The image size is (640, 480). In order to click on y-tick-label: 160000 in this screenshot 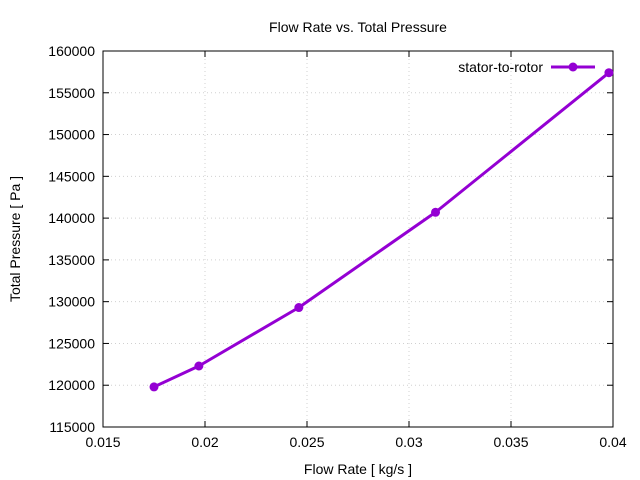, I will do `click(71, 51)`.